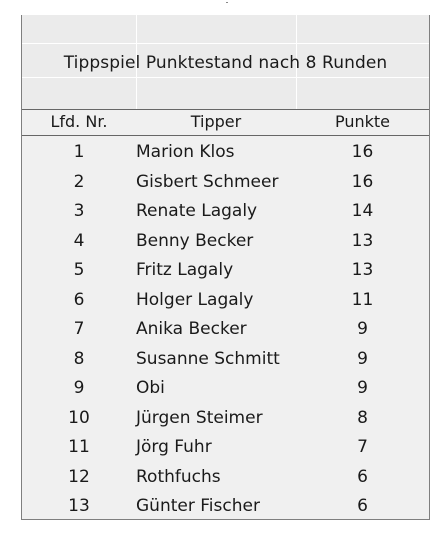  What do you see at coordinates (191, 329) in the screenshot?
I see `cell-tipper: Anika Becker` at bounding box center [191, 329].